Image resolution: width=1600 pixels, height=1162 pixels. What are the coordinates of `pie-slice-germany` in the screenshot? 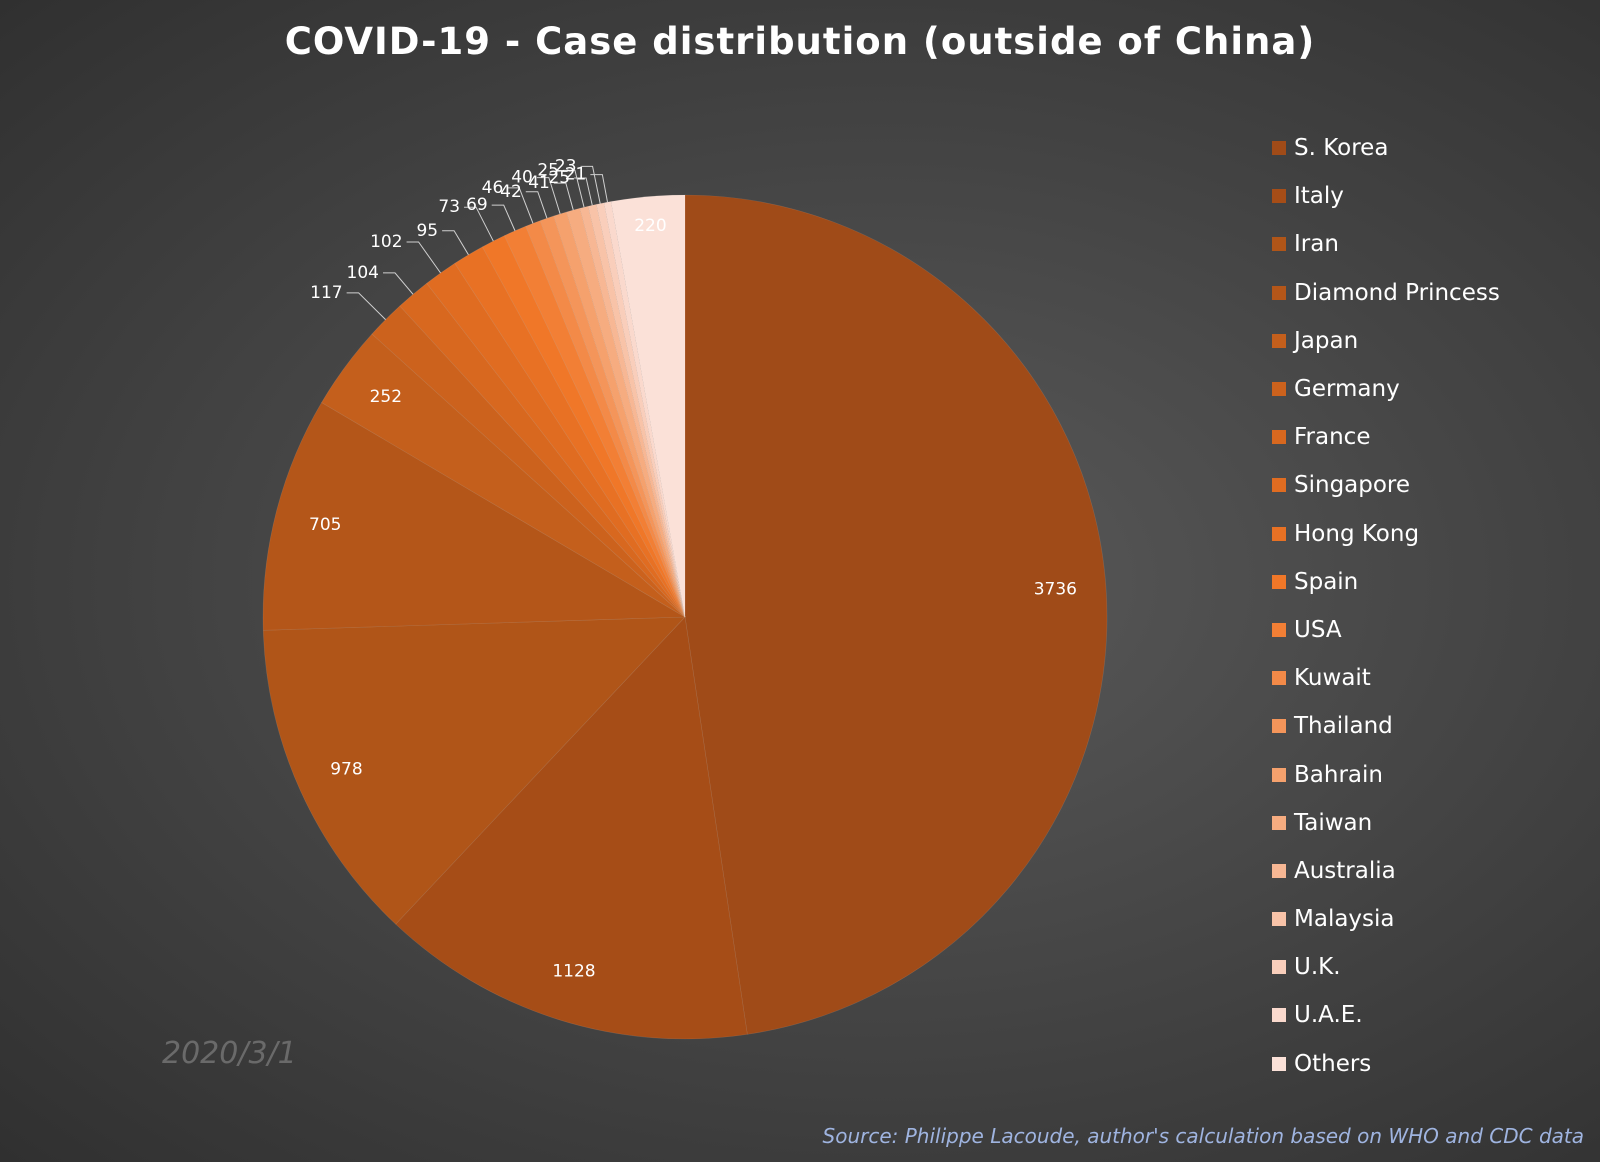 It's located at (528, 461).